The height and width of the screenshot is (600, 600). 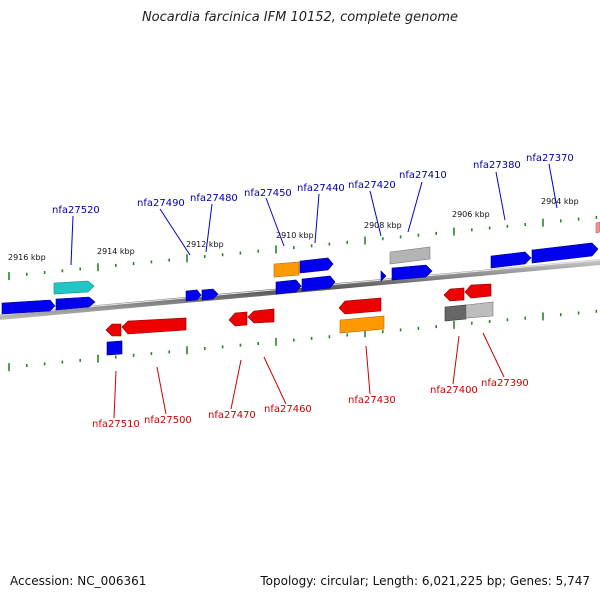 I want to click on gene-box-darkgray, so click(x=455, y=313).